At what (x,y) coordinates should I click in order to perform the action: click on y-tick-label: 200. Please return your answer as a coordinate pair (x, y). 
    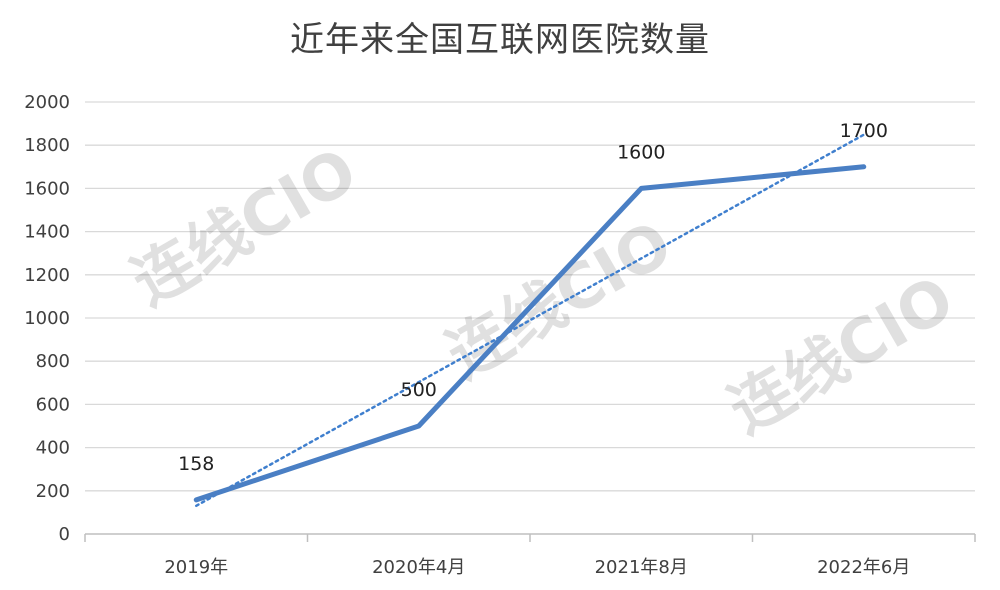
    Looking at the image, I should click on (53, 491).